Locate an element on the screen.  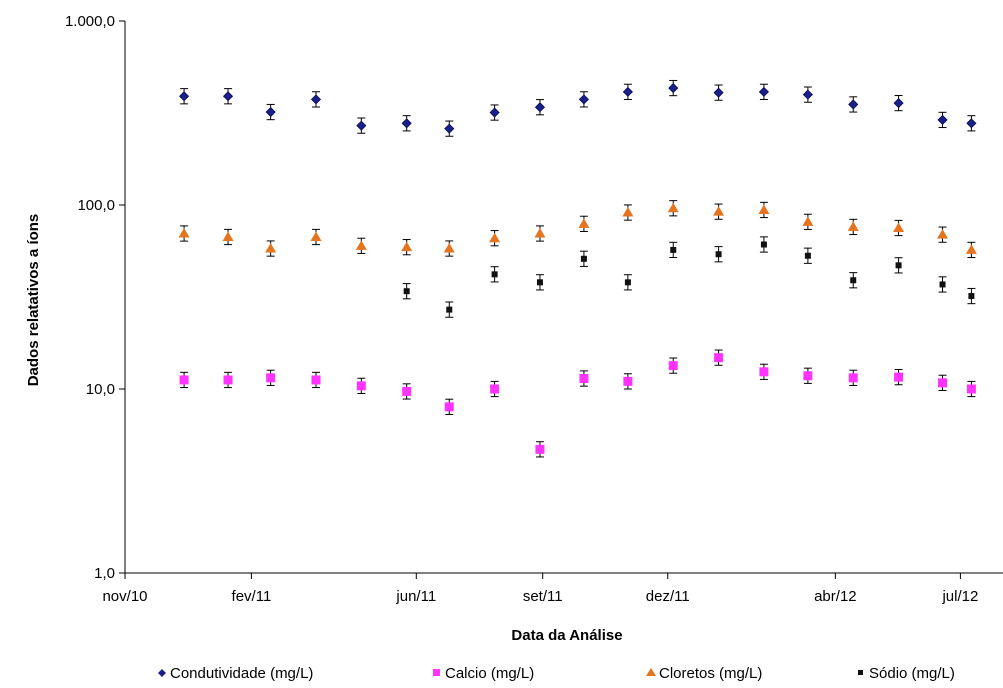
y-tick-label: 1,0 is located at coordinates (104, 573).